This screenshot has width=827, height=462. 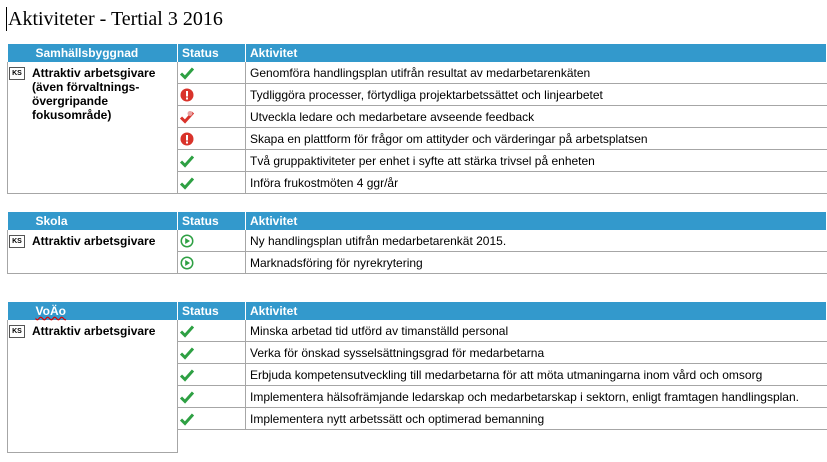 I want to click on section-name: VoÄo, so click(x=92, y=311).